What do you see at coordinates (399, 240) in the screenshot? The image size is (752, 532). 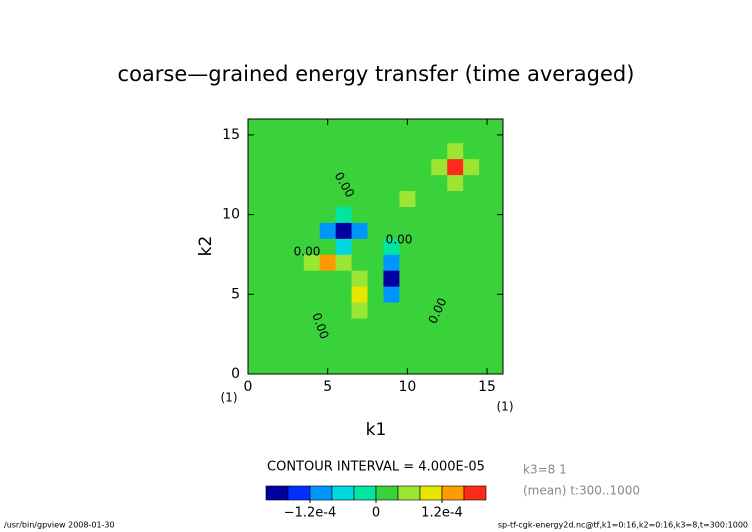 I see `contour-label: 0.00` at bounding box center [399, 240].